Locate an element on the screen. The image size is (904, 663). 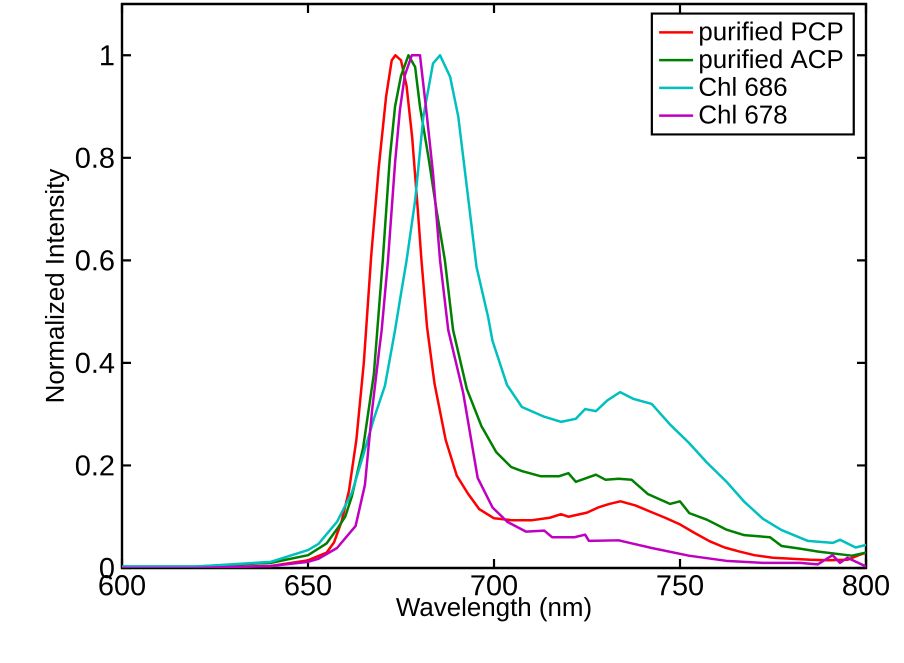
legend-label: purified ACP is located at coordinates (771, 61).